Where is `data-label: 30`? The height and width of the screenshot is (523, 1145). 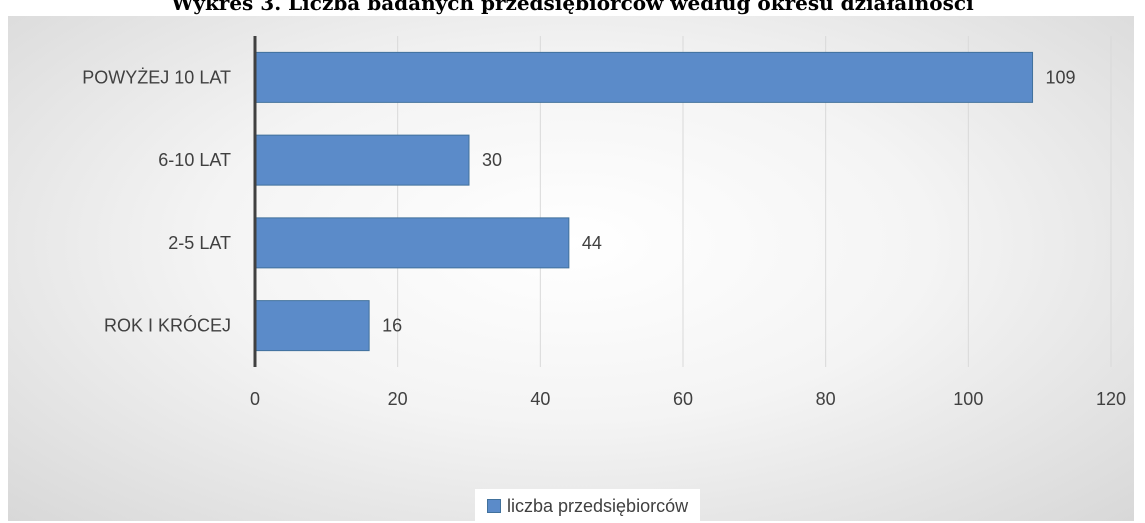 data-label: 30 is located at coordinates (492, 160).